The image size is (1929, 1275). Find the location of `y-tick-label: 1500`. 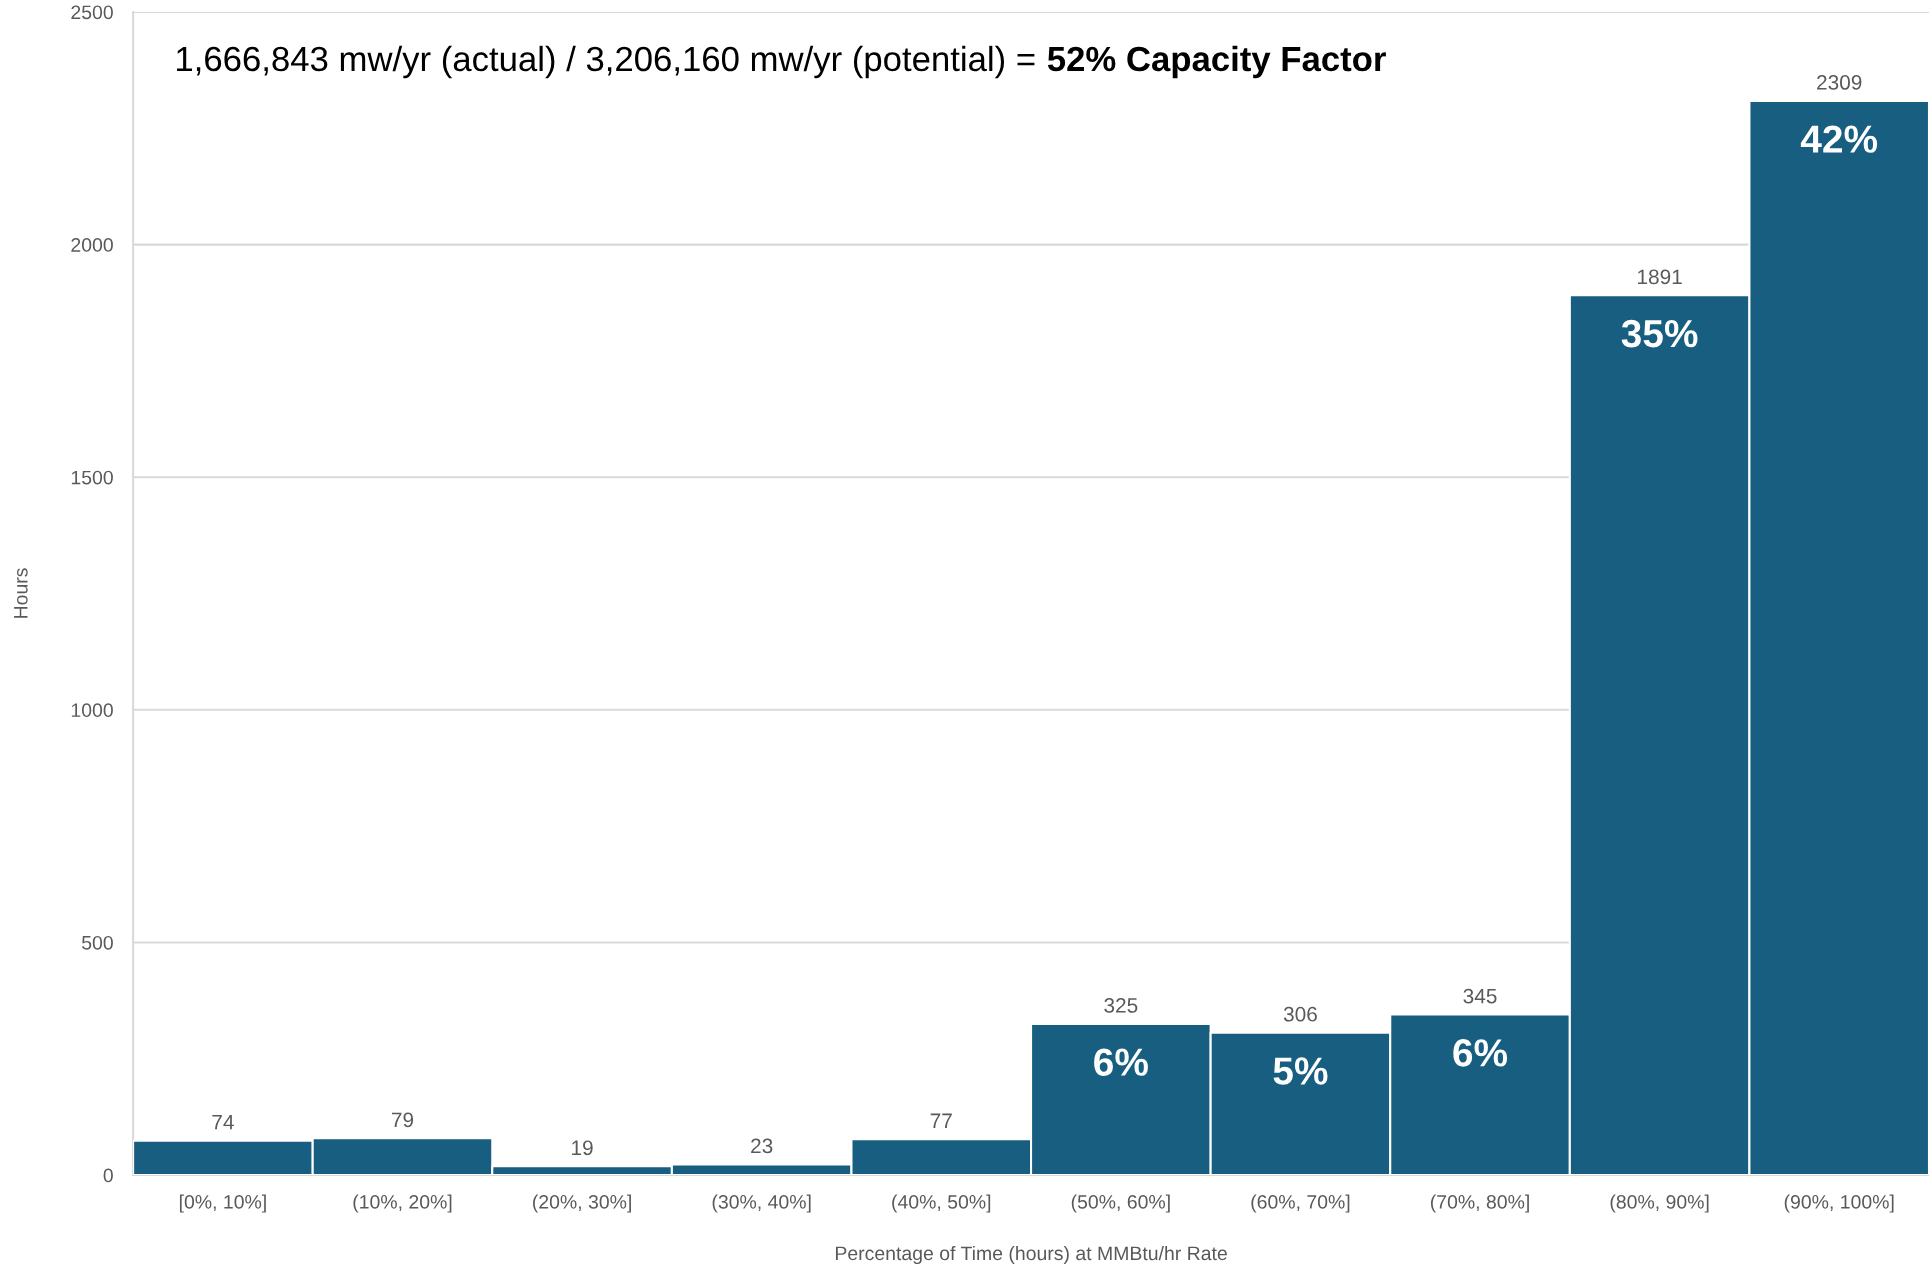

y-tick-label: 1500 is located at coordinates (92, 477).